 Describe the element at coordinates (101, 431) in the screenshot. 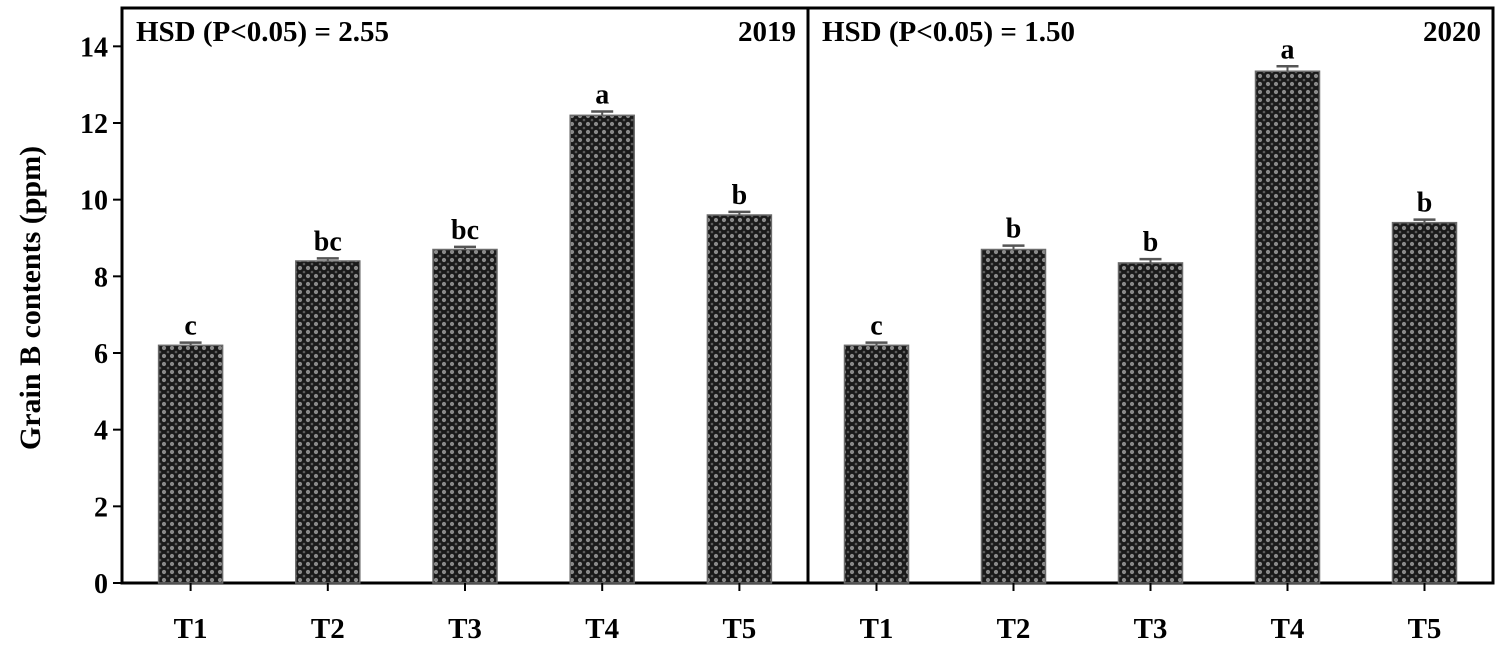

I see `y-tick-label: 4` at that location.